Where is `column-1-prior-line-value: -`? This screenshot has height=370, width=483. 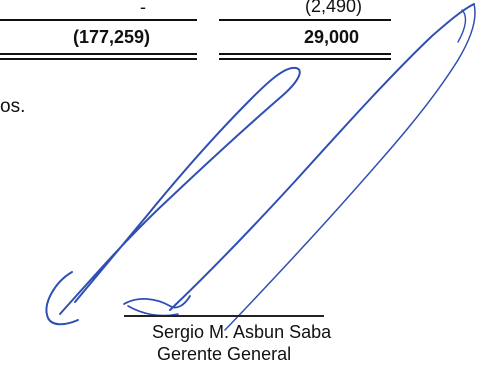 column-1-prior-line-value: - is located at coordinates (143, 8).